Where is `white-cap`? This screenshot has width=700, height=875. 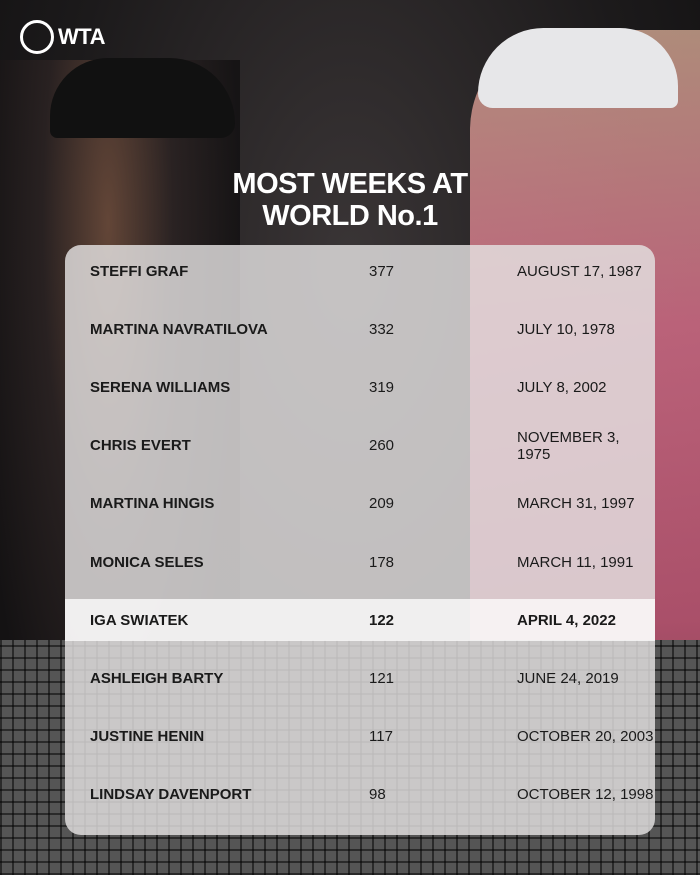
white-cap is located at coordinates (578, 68).